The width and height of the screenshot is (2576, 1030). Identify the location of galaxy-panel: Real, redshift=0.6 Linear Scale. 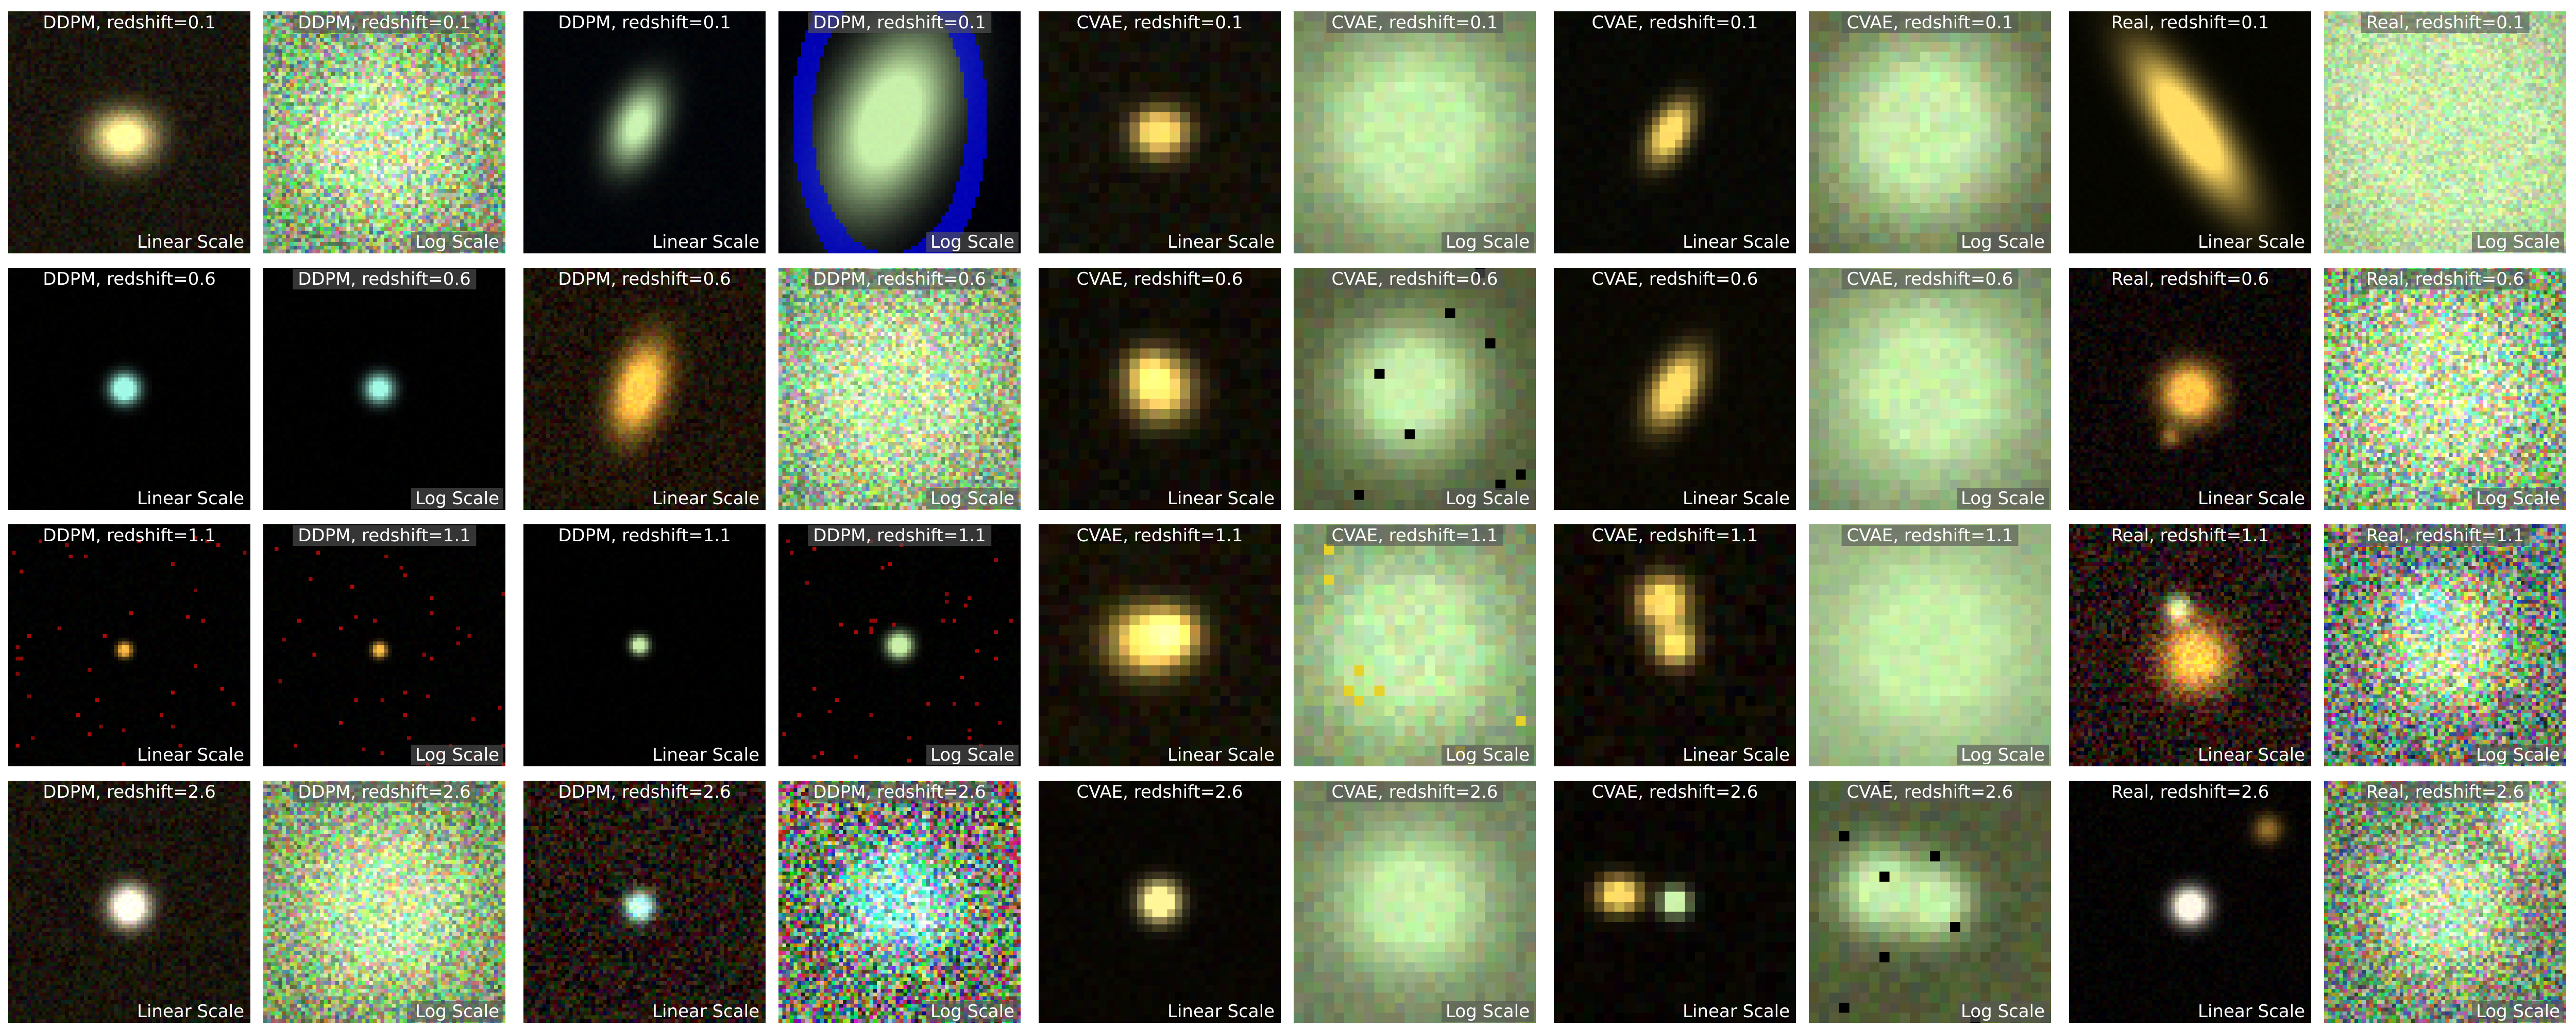
(2190, 389).